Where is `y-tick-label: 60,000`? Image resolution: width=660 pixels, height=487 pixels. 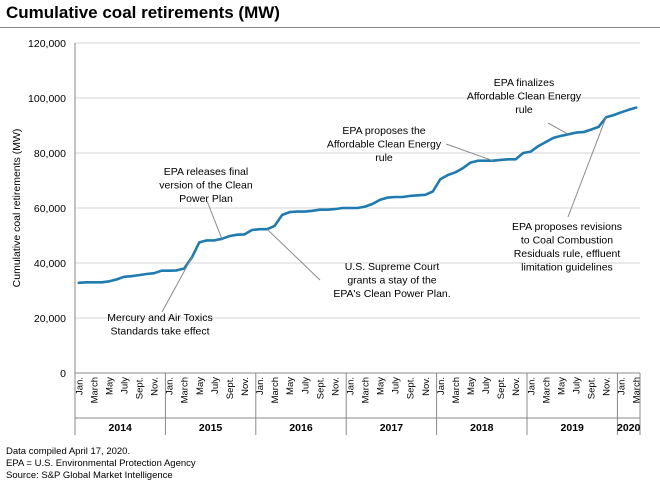 y-tick-label: 60,000 is located at coordinates (50, 209).